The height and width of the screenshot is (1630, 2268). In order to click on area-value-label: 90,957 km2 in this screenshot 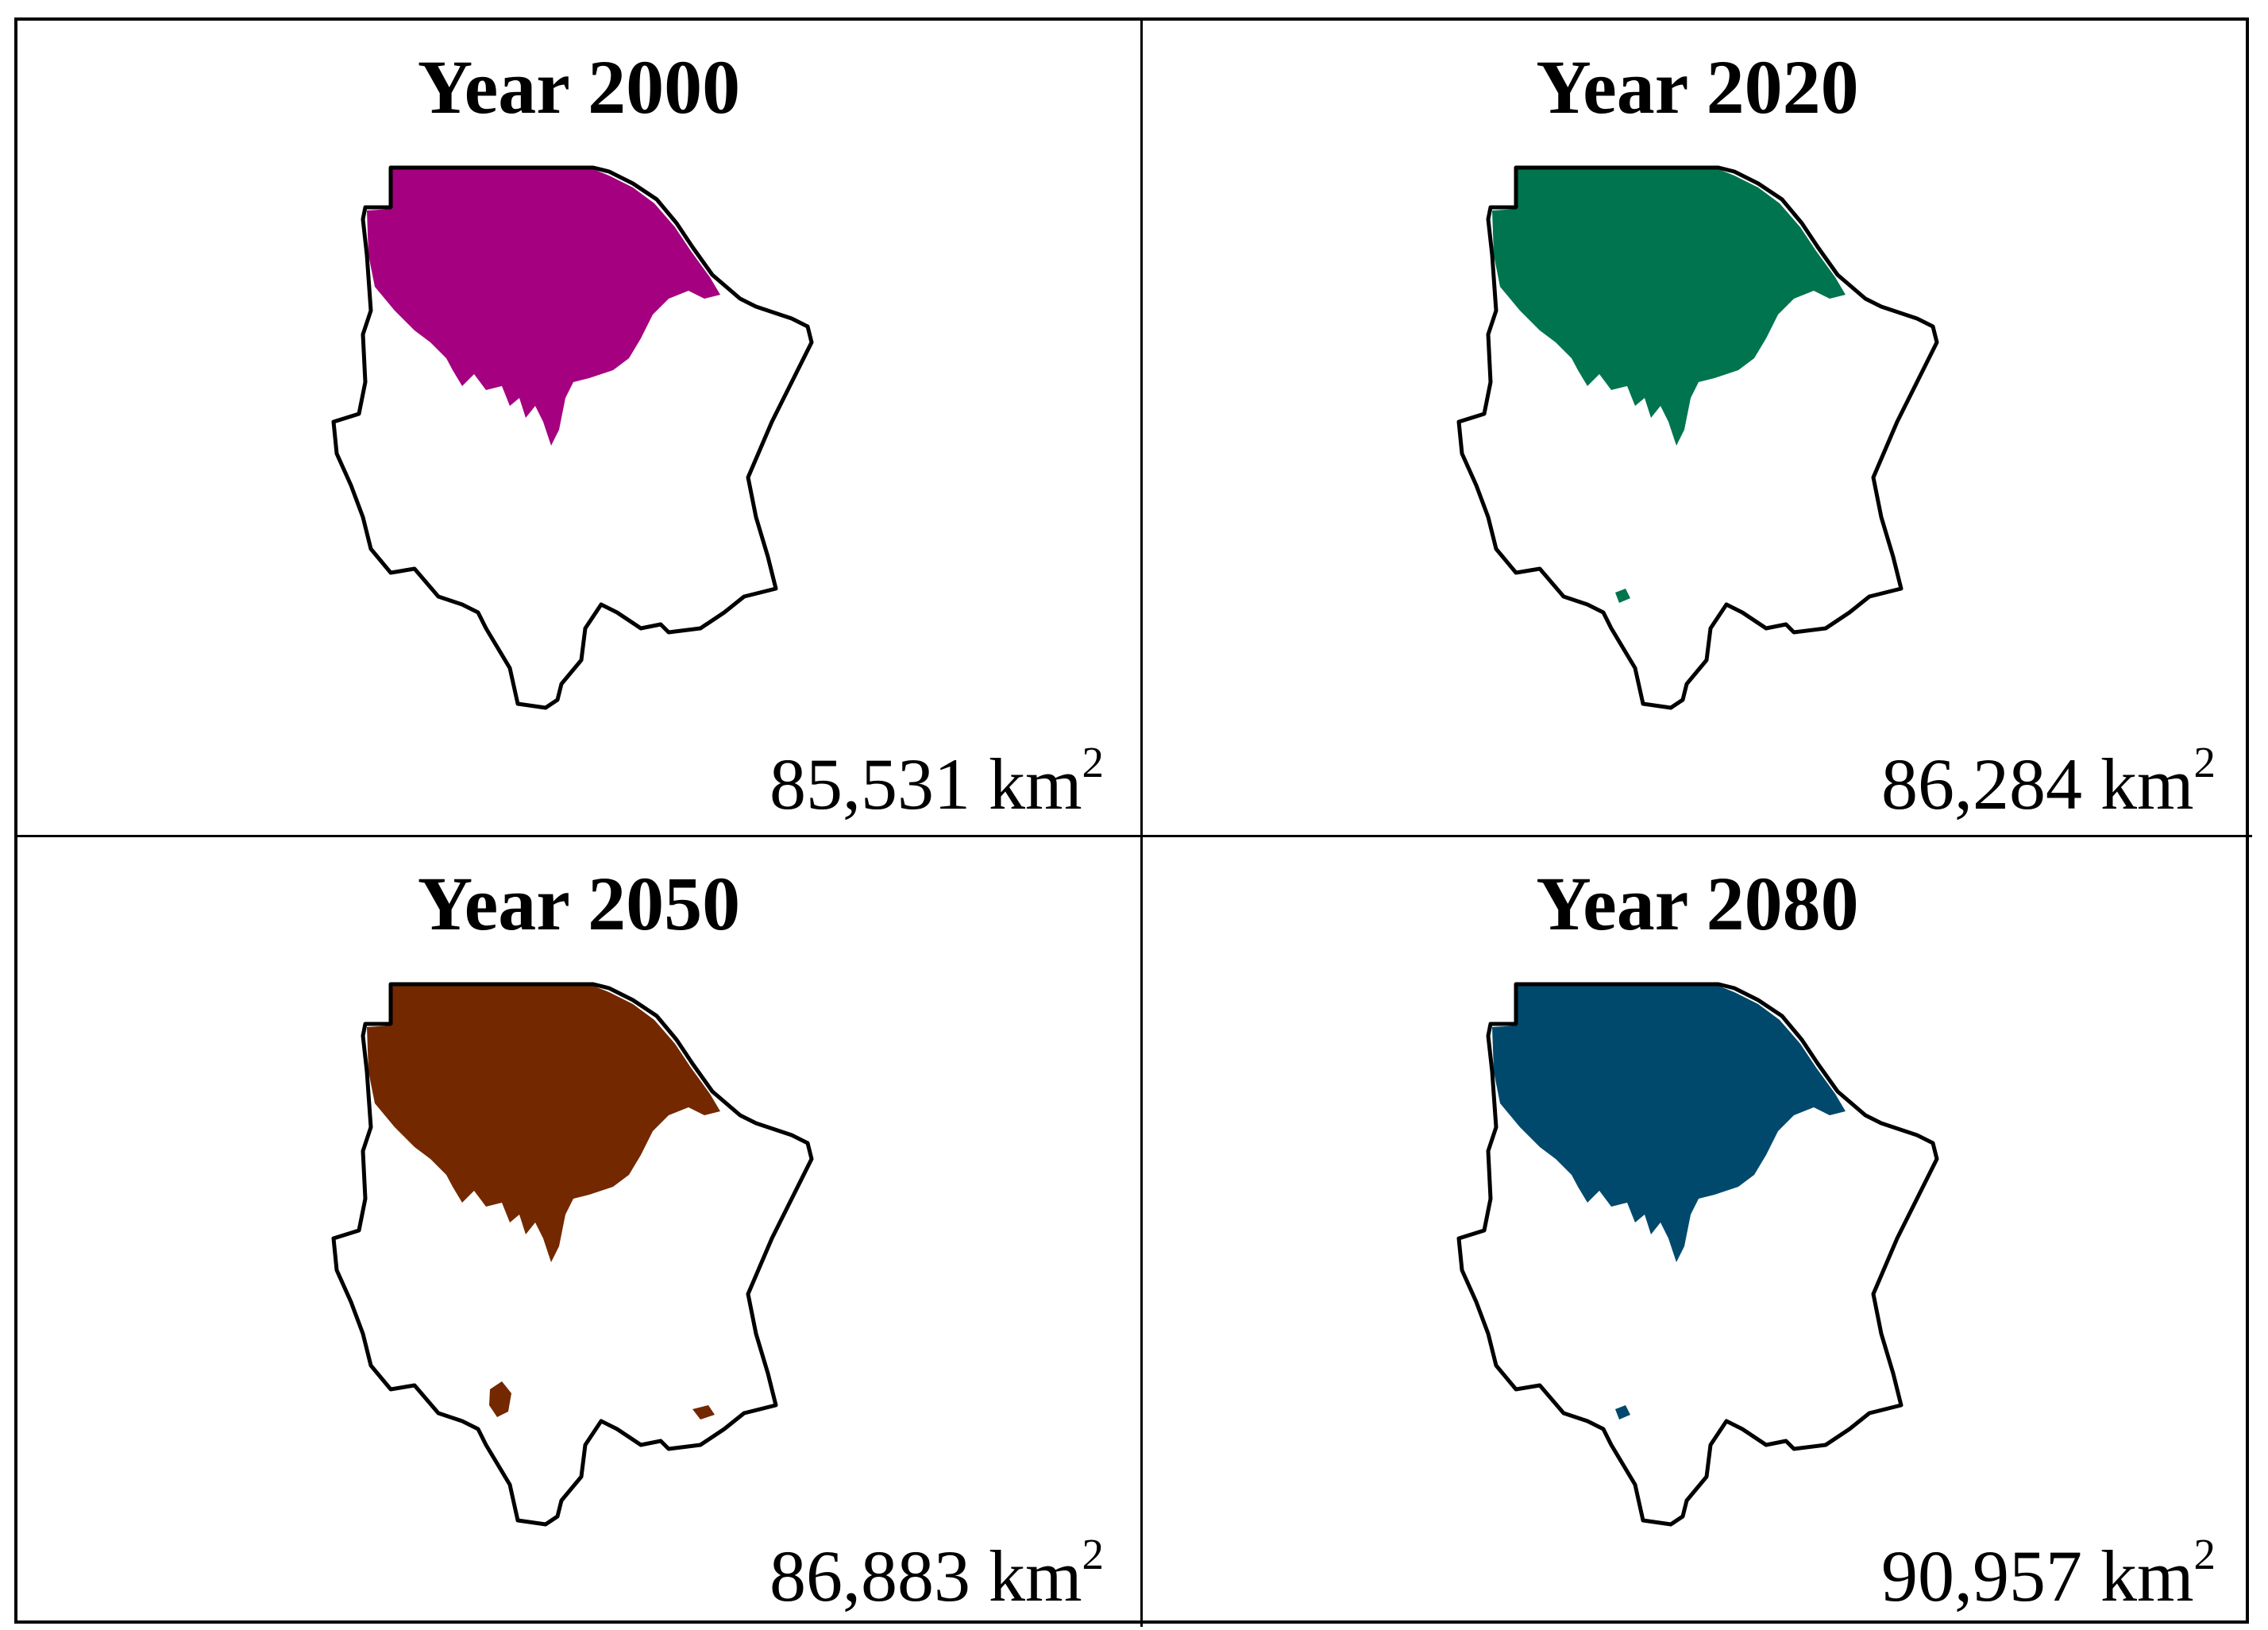, I will do `click(2048, 1575)`.